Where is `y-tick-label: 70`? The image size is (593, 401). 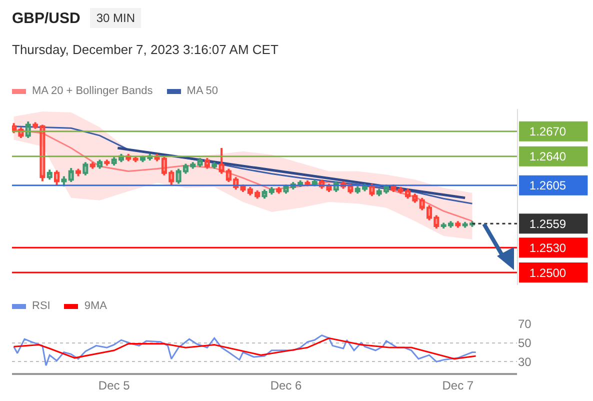 y-tick-label: 70 is located at coordinates (525, 324).